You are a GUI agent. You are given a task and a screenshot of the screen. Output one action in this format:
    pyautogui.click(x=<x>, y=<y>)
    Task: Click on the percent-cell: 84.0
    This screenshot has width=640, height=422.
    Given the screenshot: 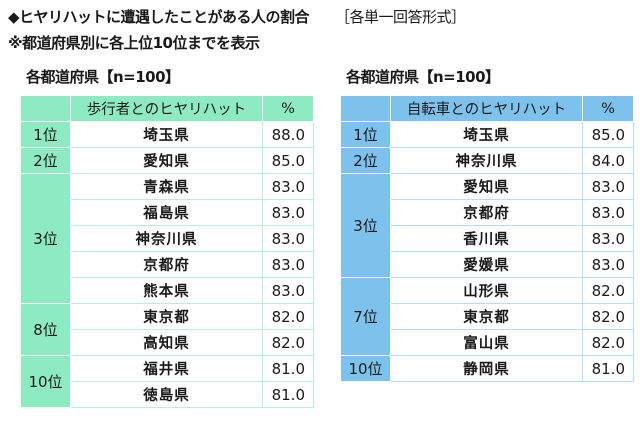 What is the action you would take?
    pyautogui.click(x=608, y=160)
    